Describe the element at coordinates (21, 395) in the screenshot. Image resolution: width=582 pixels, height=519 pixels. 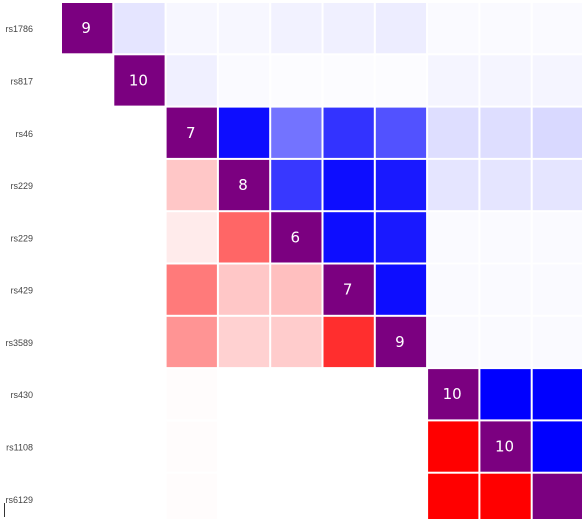
I see `row-label-7: rs430` at that location.